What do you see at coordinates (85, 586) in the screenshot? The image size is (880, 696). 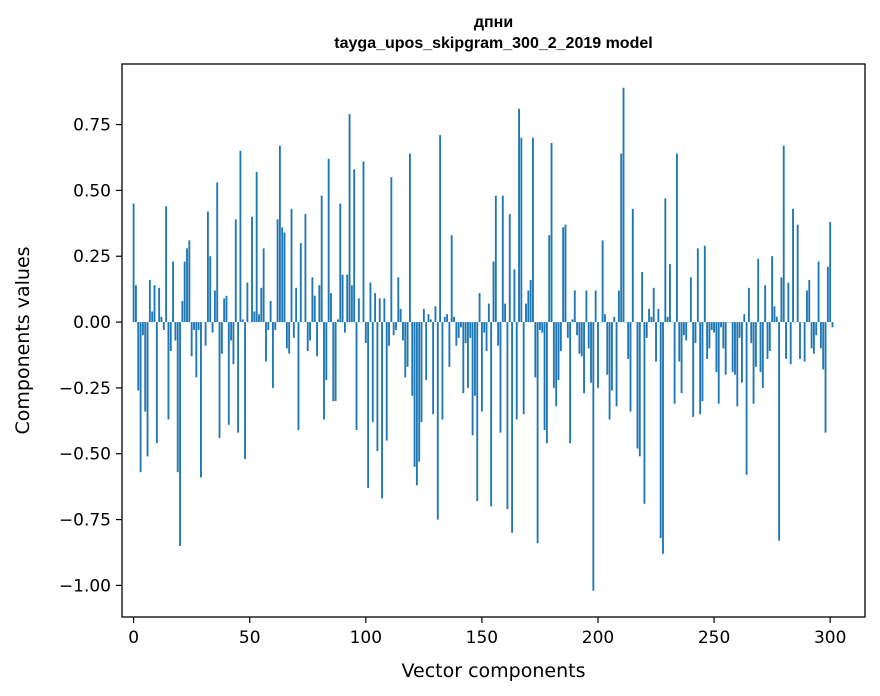 I see `y-tick-label: −1.00` at bounding box center [85, 586].